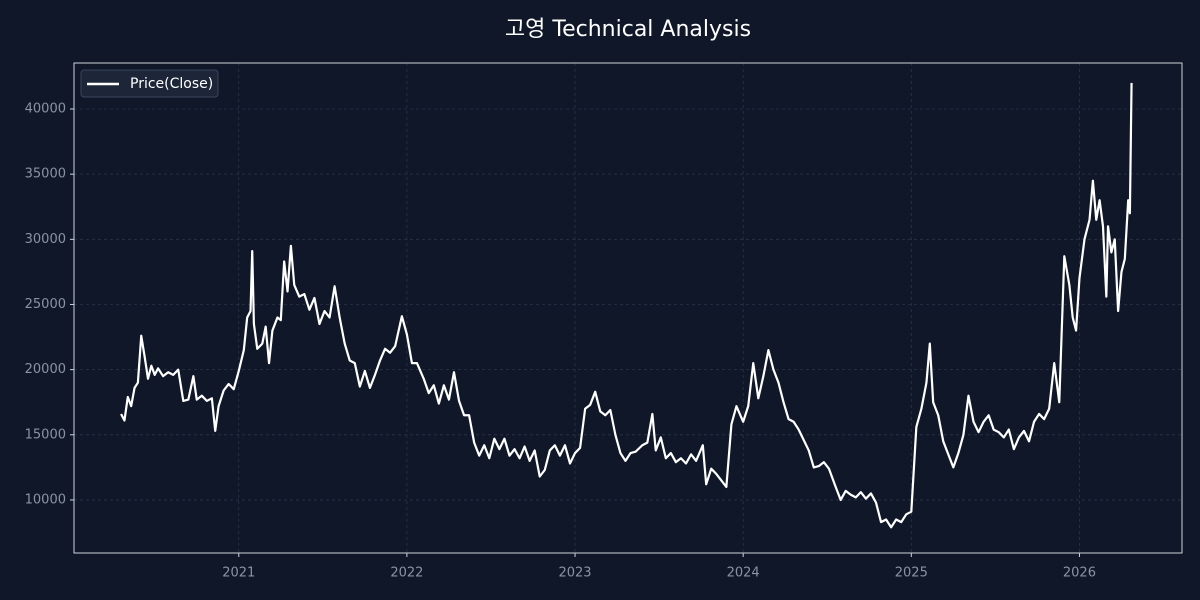 The height and width of the screenshot is (600, 1200). Describe the element at coordinates (911, 573) in the screenshot. I see `x-tick-label: 2025` at that location.